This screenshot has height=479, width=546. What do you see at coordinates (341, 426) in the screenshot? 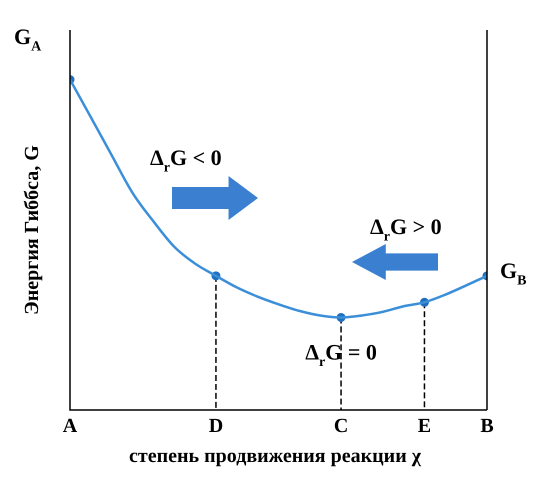
I see `x-tick-label: C` at bounding box center [341, 426].